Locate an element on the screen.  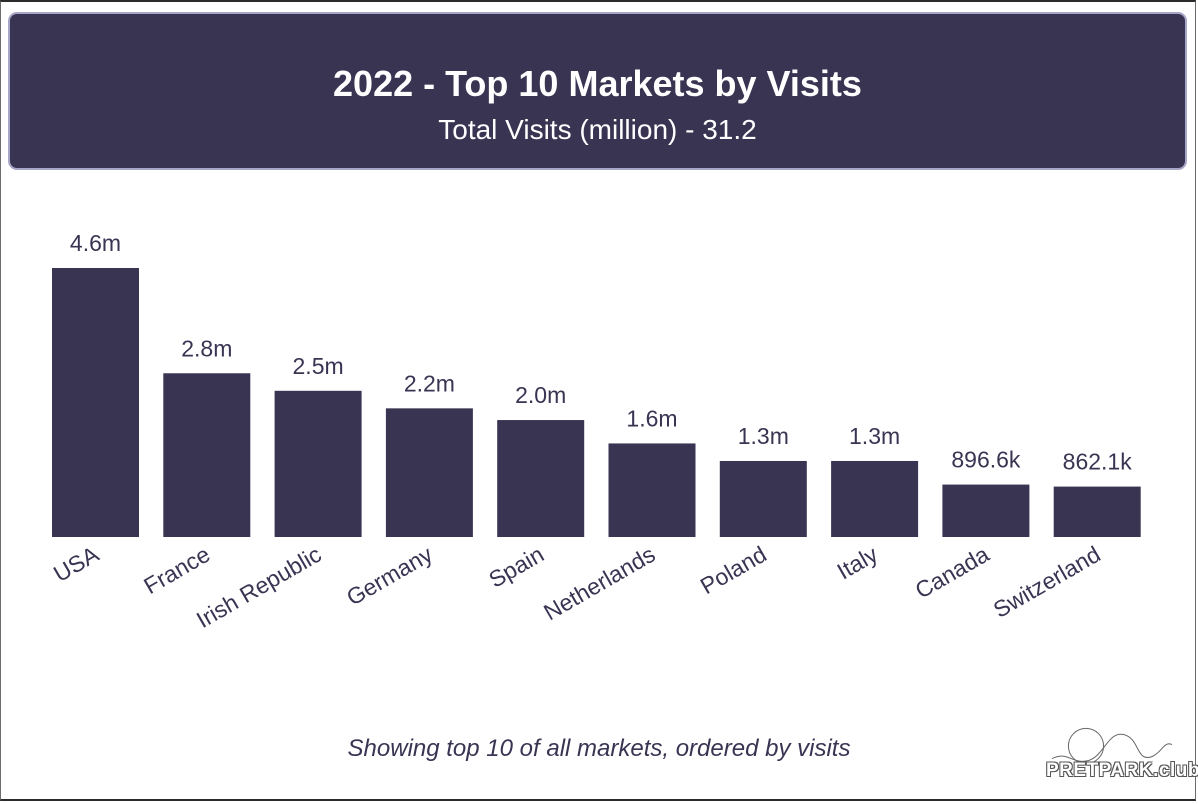
x-tick-label: Irish Republic is located at coordinates (259, 587).